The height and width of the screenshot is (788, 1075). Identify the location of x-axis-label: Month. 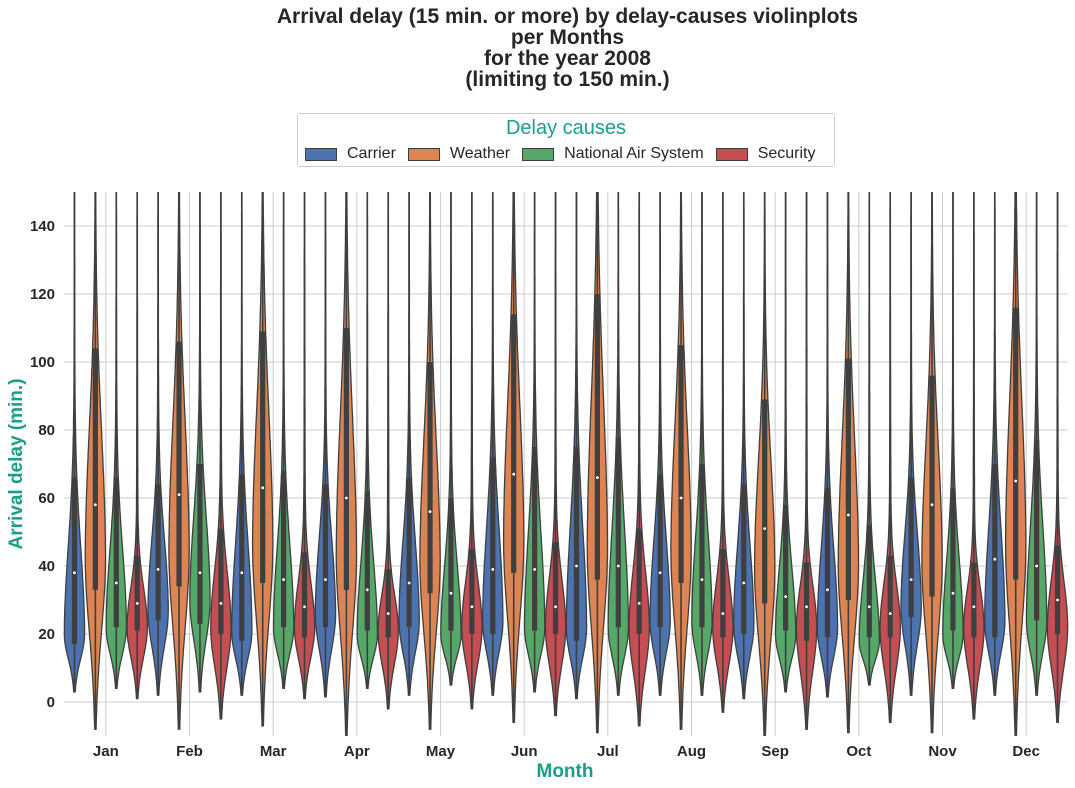
(565, 771).